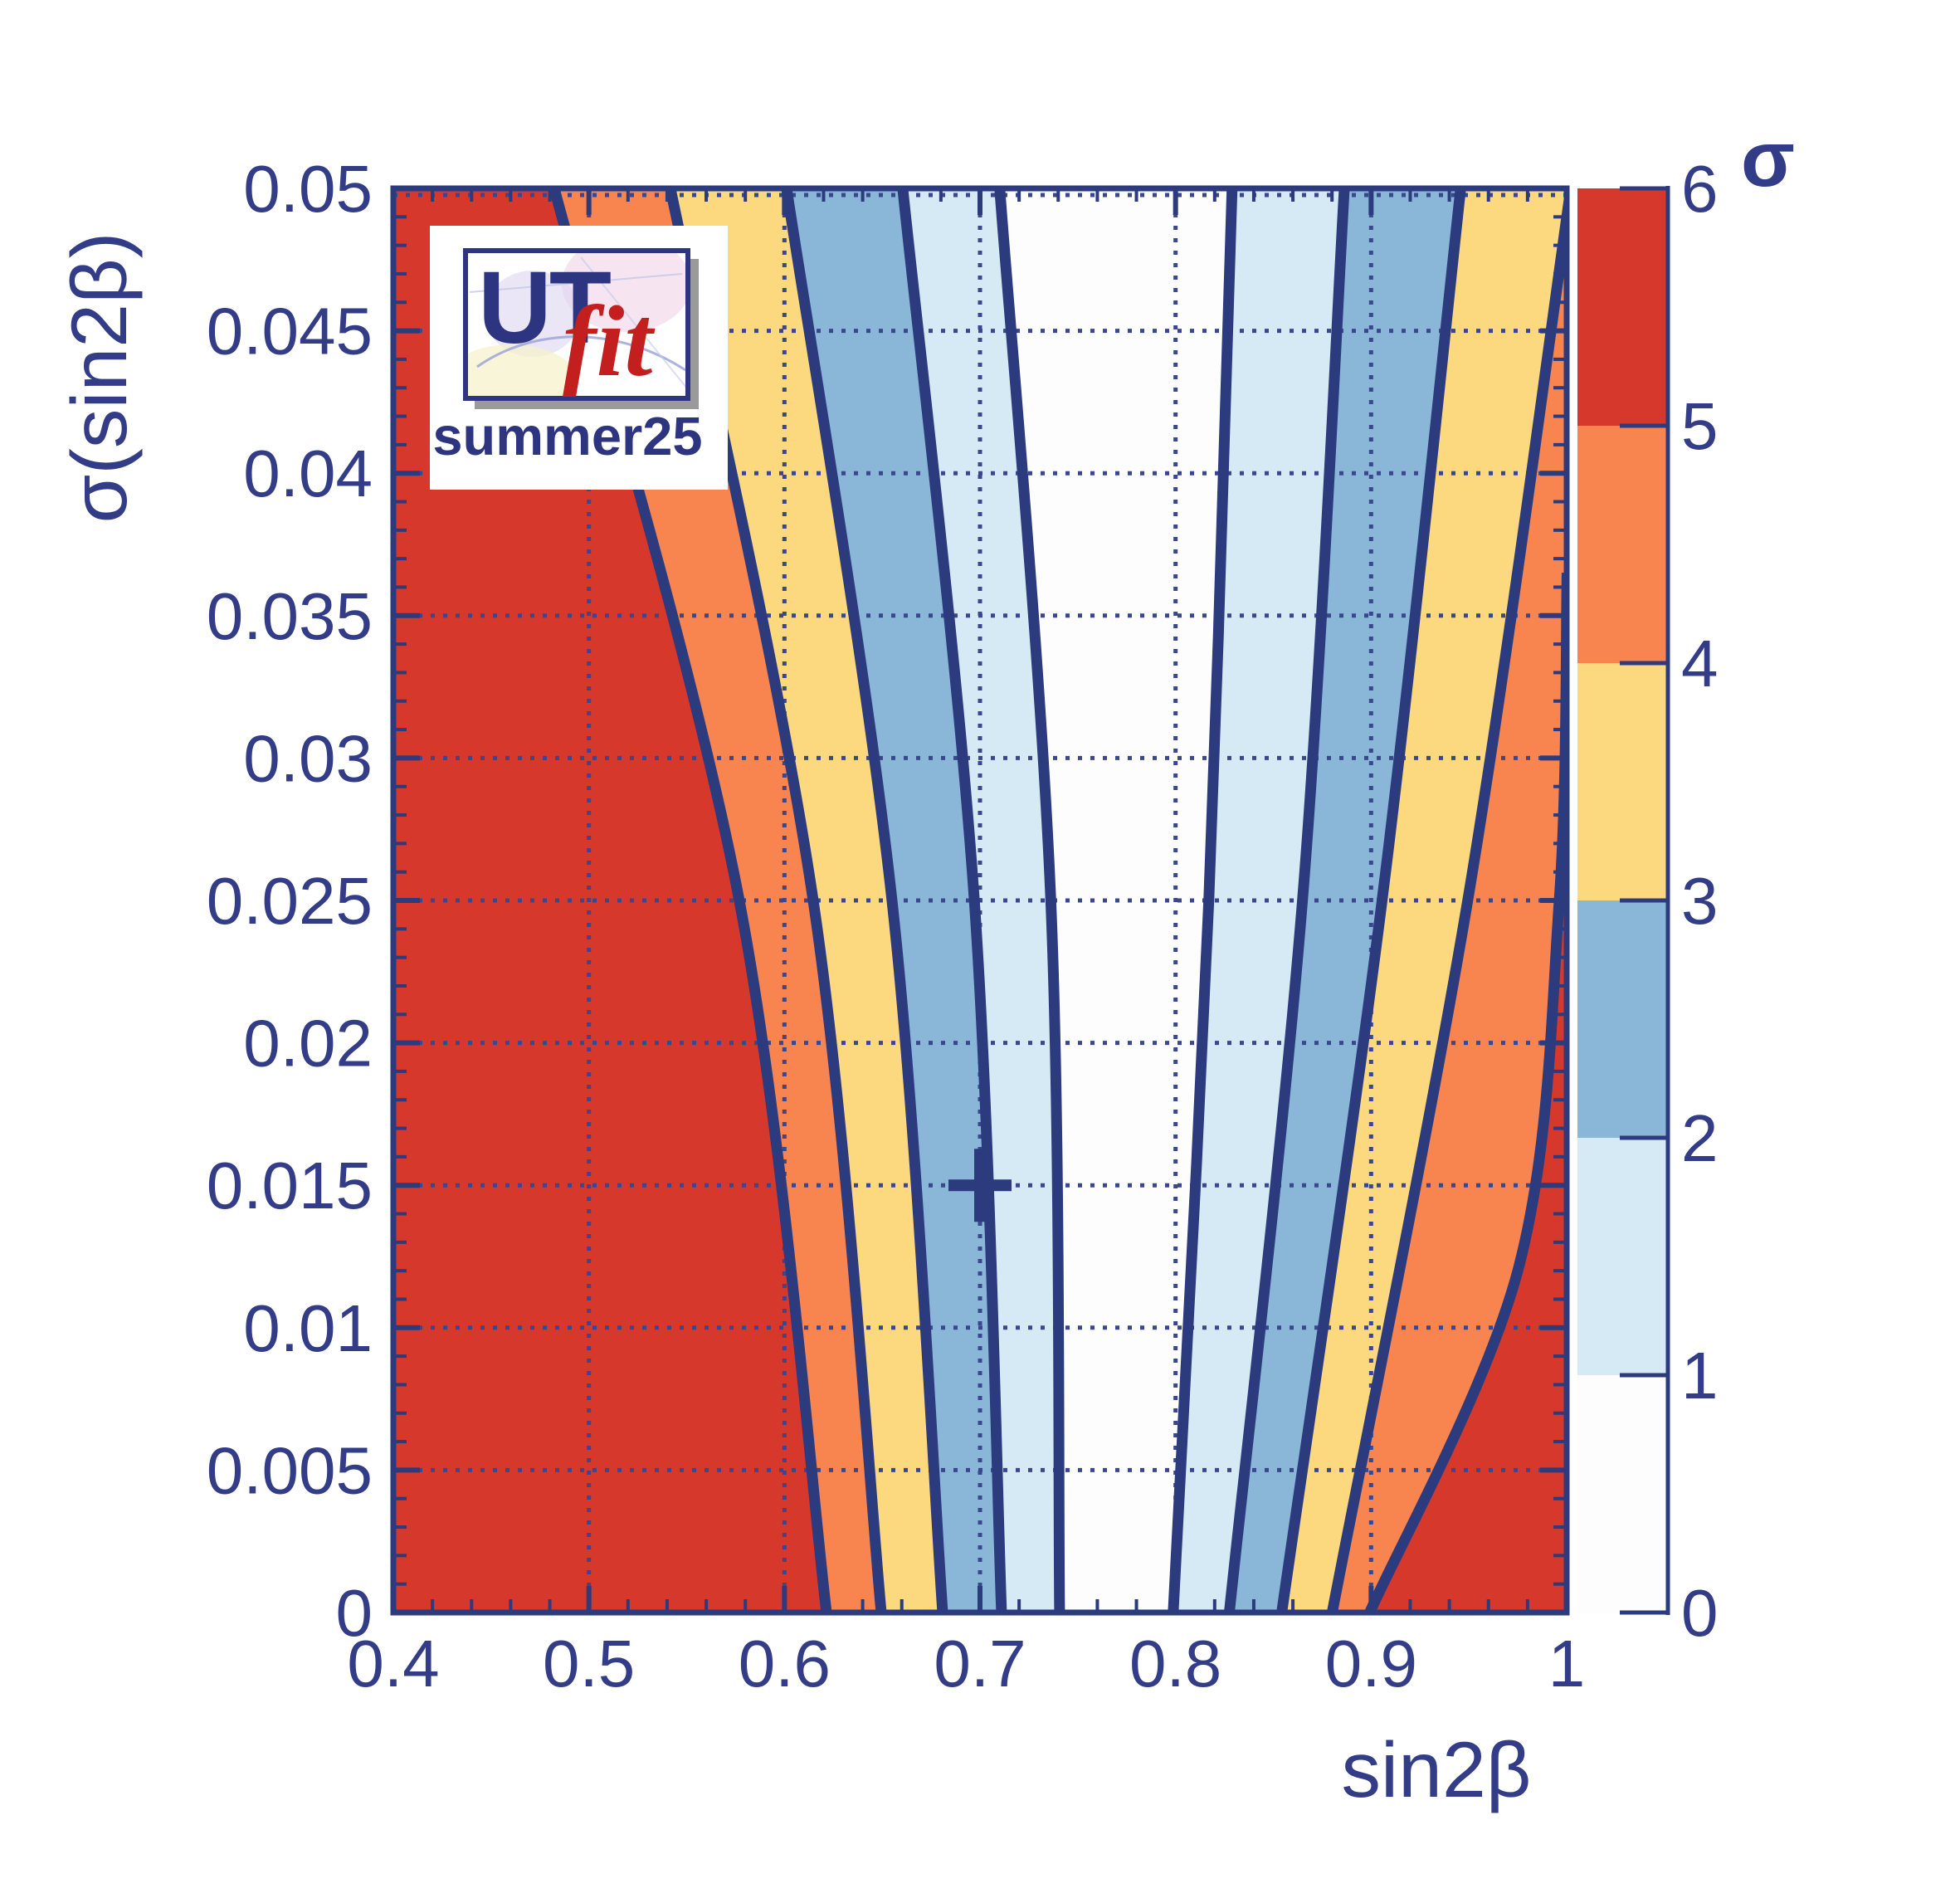 Image resolution: width=1960 pixels, height=1898 pixels. I want to click on x-axis-tick-labels: 0.4 0.5 0.6 0.7 0.8 0.9 1, so click(966, 1663).